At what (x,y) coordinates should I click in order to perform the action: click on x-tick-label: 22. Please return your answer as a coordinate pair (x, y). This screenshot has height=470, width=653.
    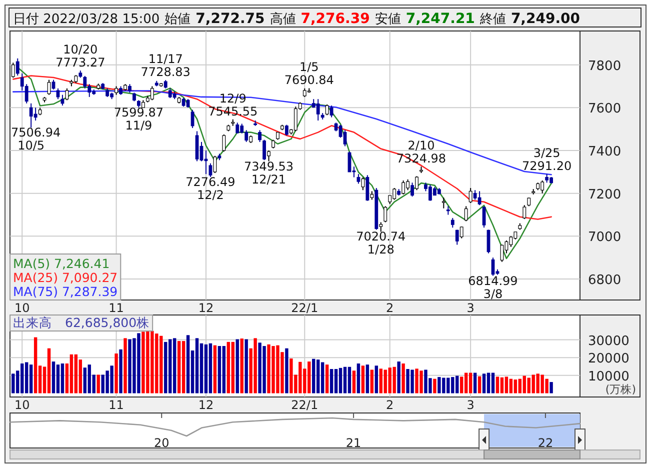
    Looking at the image, I should click on (546, 443).